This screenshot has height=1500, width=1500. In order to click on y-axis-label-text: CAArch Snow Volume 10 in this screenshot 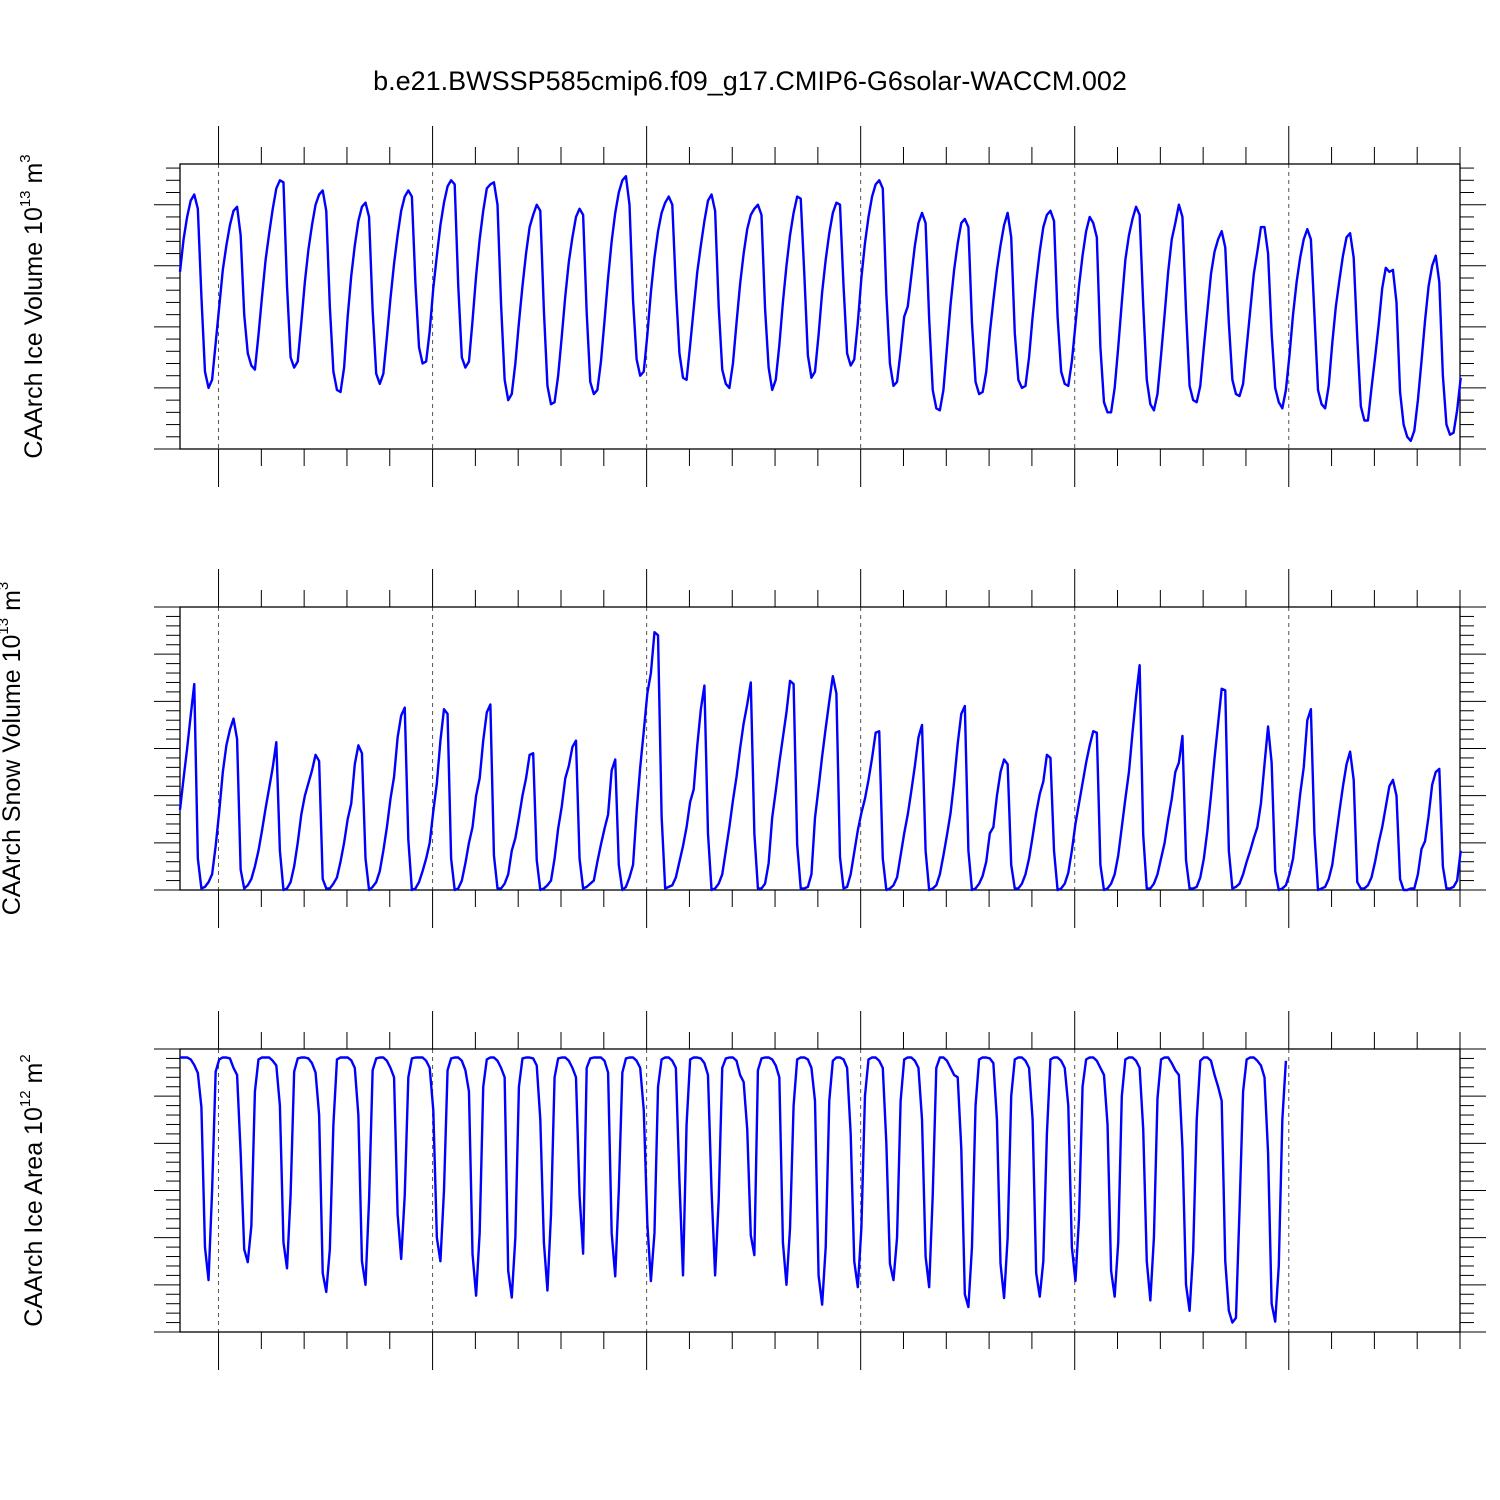, I will do `click(13, 775)`.